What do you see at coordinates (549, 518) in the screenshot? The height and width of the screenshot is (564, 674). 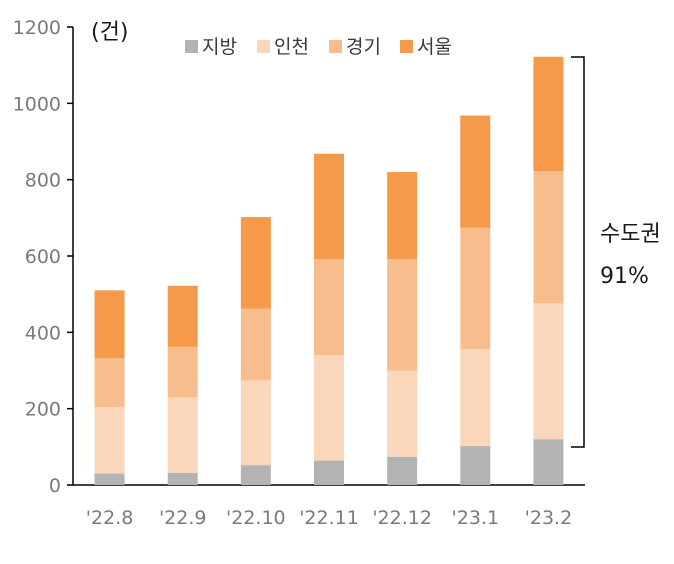 I see `x-tick-label: '23.2` at bounding box center [549, 518].